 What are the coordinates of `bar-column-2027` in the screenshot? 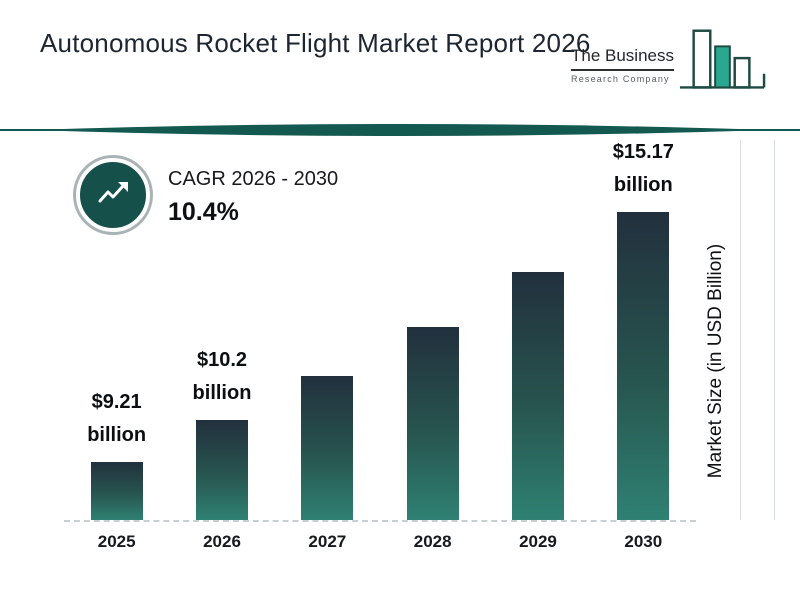 It's located at (327, 448).